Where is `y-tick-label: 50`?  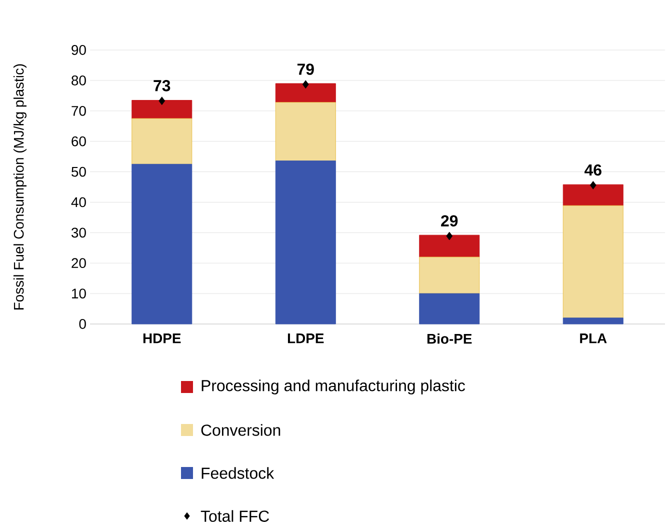
y-tick-label: 50 is located at coordinates (79, 171).